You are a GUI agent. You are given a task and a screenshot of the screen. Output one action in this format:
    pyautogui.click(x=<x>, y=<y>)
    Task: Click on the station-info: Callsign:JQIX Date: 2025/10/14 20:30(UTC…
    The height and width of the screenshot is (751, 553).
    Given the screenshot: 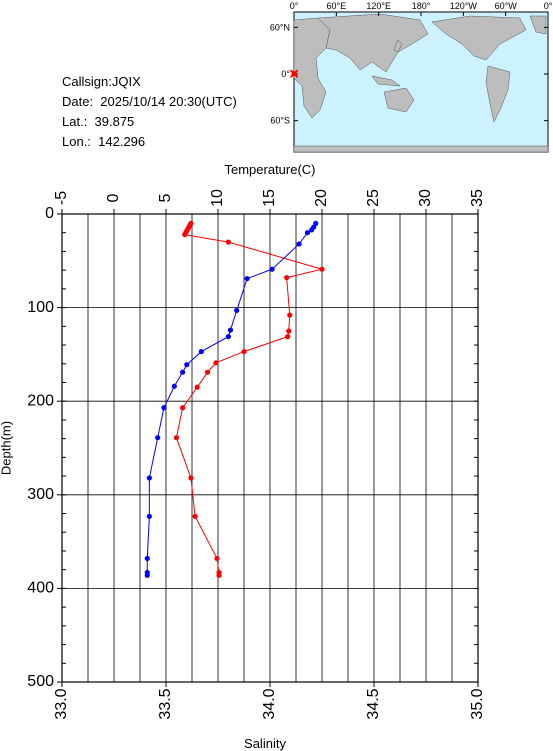 What is the action you would take?
    pyautogui.click(x=149, y=112)
    